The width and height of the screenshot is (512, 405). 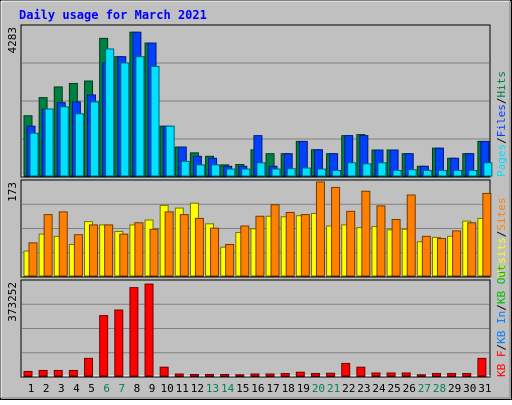 What do you see at coordinates (46, 388) in the screenshot?
I see `x-tick-label: 2` at bounding box center [46, 388].